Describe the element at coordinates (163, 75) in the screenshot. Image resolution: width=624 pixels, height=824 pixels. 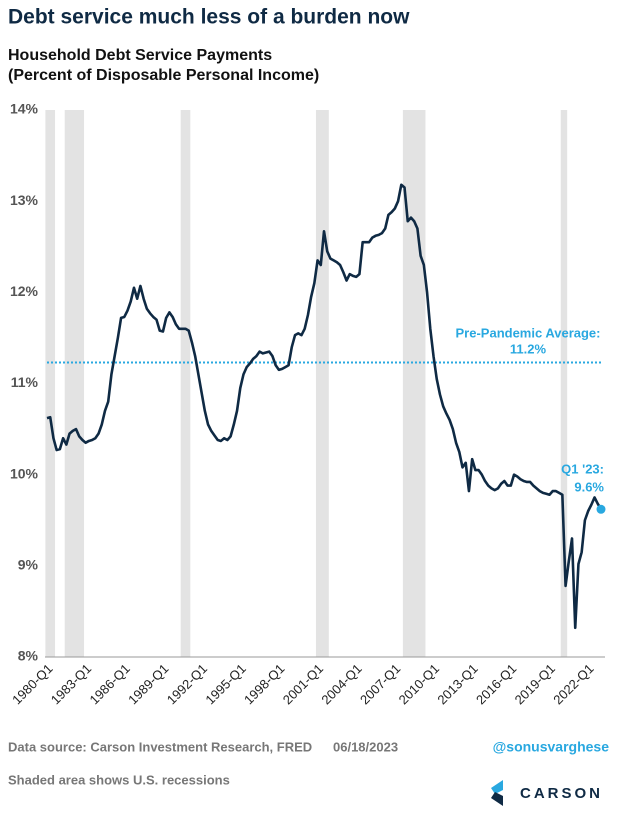
I see `chart-subtitle: (Percent of Disposable Personal Income)` at that location.